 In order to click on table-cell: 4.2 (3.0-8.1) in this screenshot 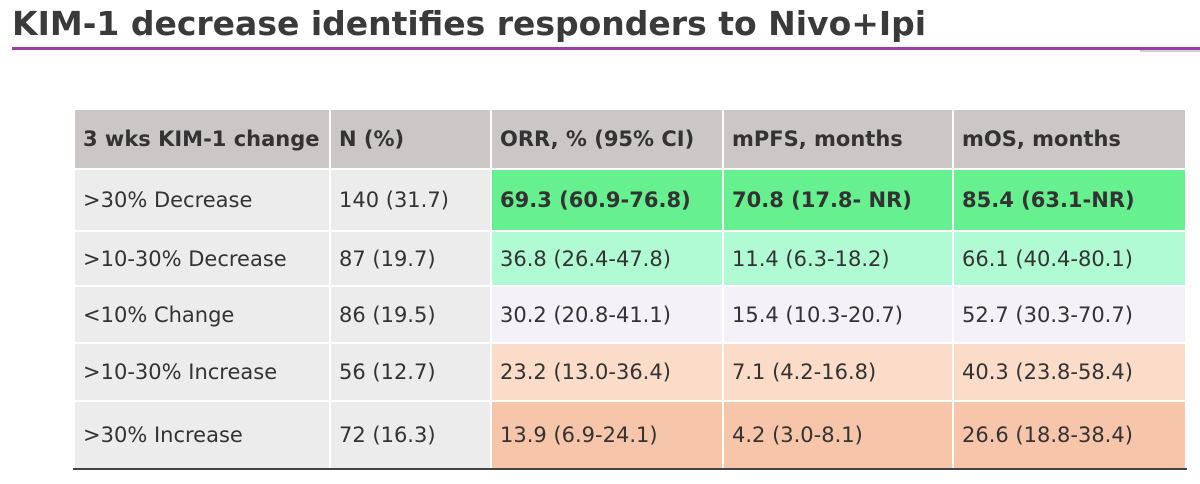, I will do `click(838, 435)`.